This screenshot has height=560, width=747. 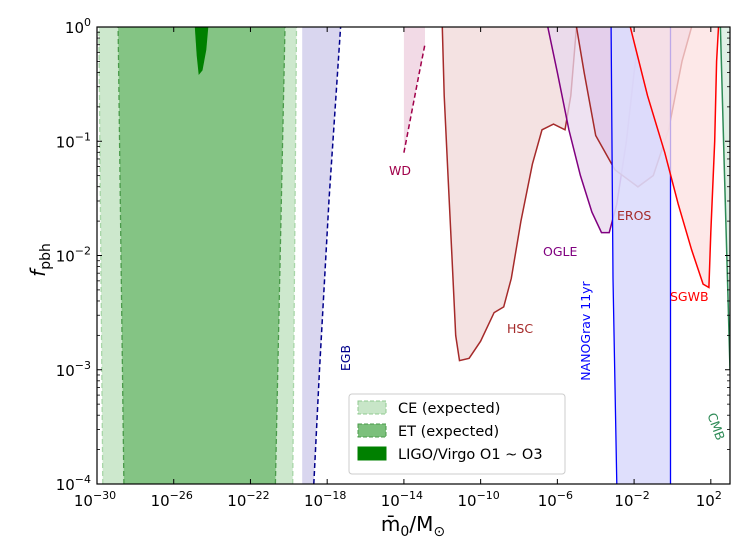 What do you see at coordinates (73, 255) in the screenshot?
I see `y-tick-label: 10⁻²` at bounding box center [73, 255].